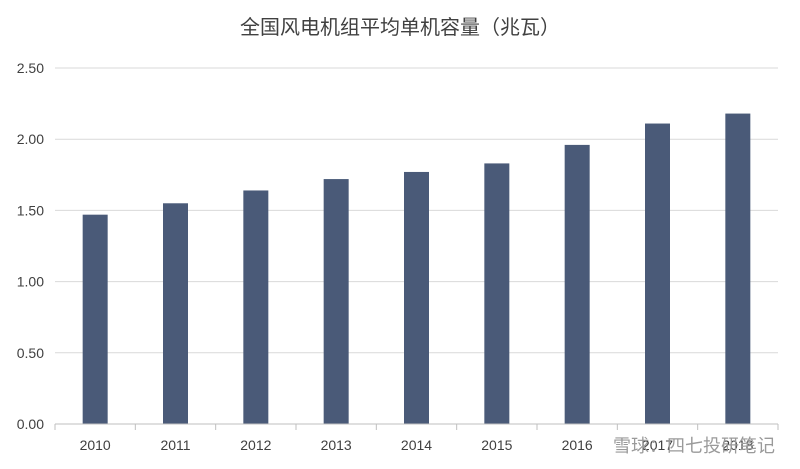 The height and width of the screenshot is (469, 800). Describe the element at coordinates (577, 284) in the screenshot. I see `bar-2016` at that location.